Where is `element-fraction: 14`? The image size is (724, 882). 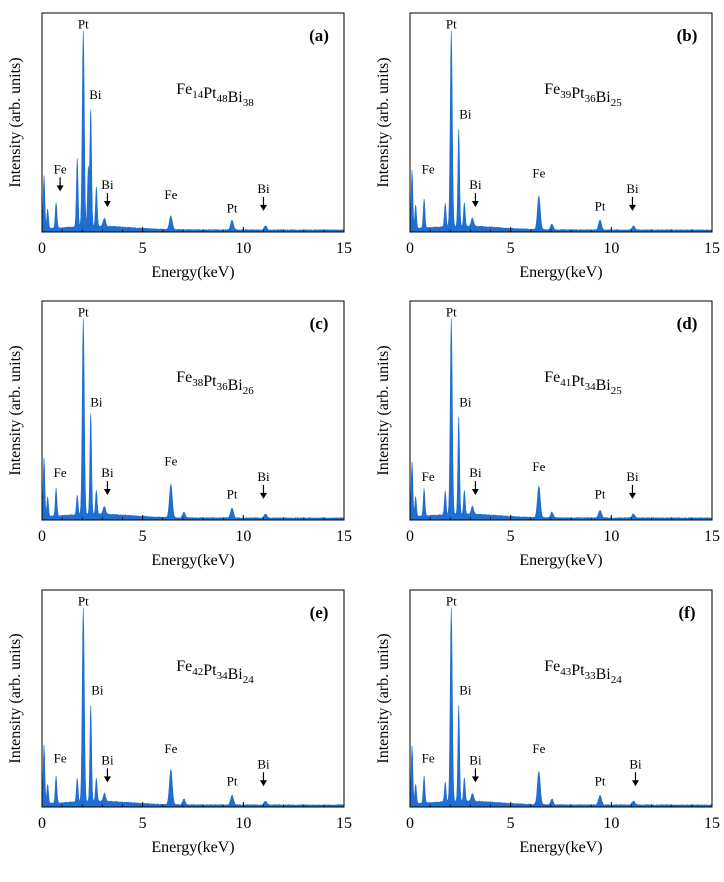
element-fraction: 14 is located at coordinates (198, 95).